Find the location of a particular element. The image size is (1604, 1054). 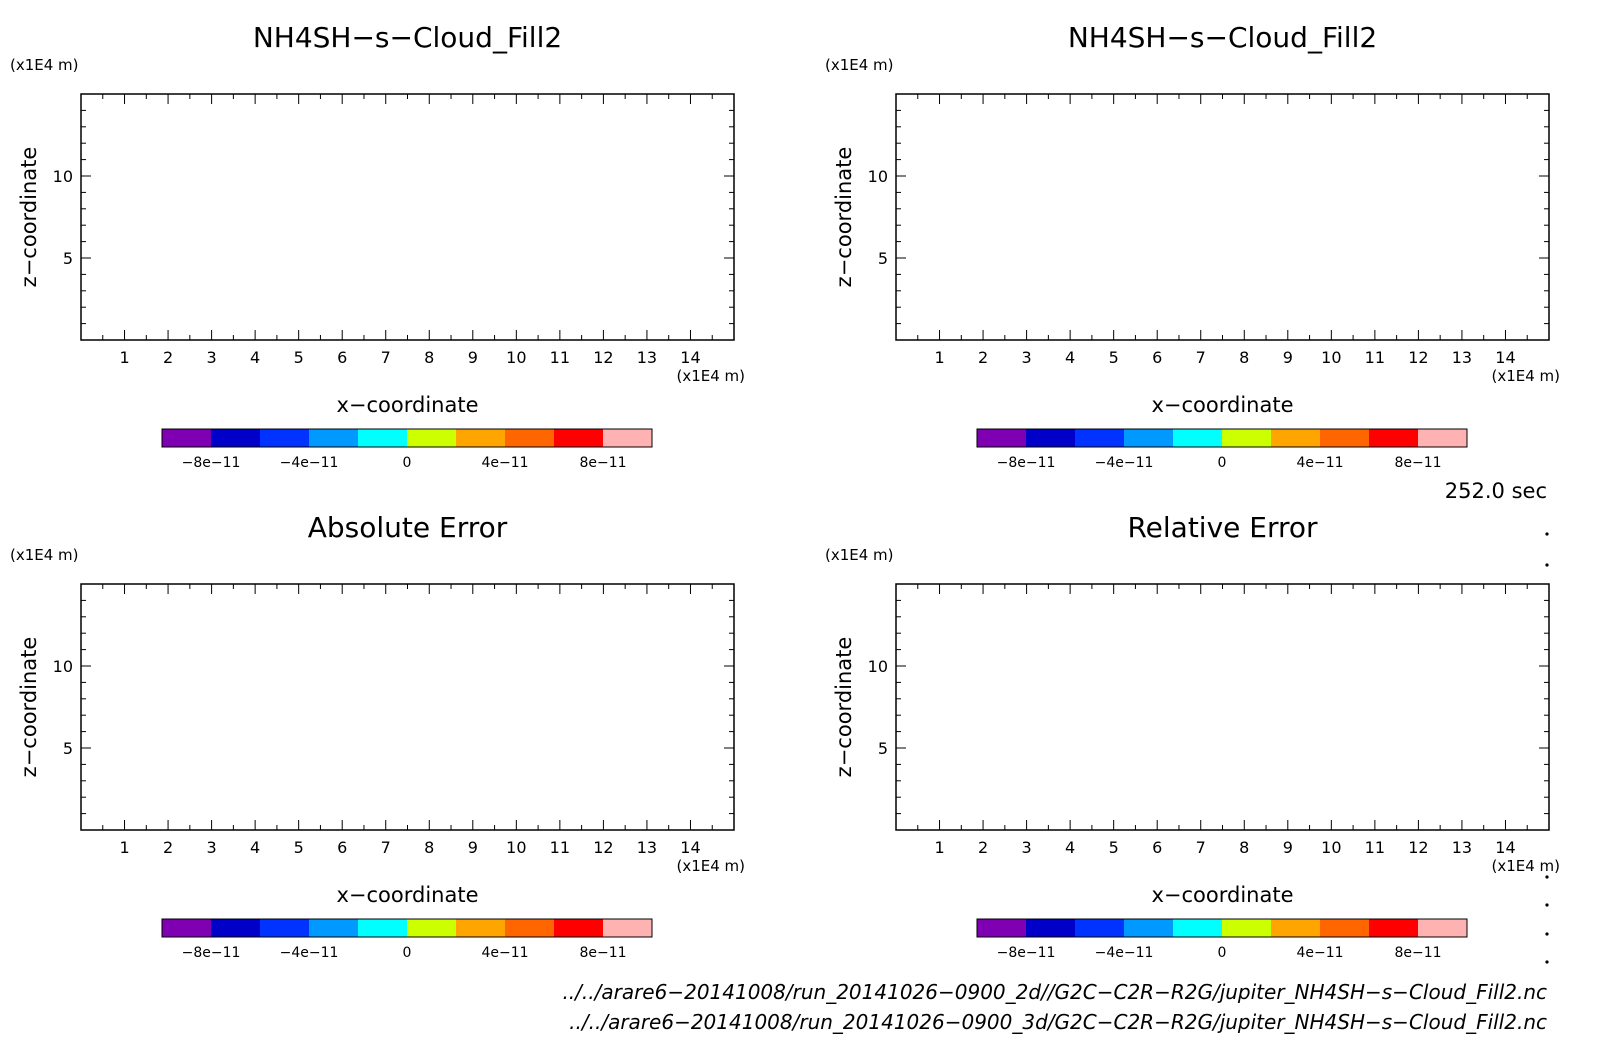

panel-title: Absolute Error is located at coordinates (408, 527).